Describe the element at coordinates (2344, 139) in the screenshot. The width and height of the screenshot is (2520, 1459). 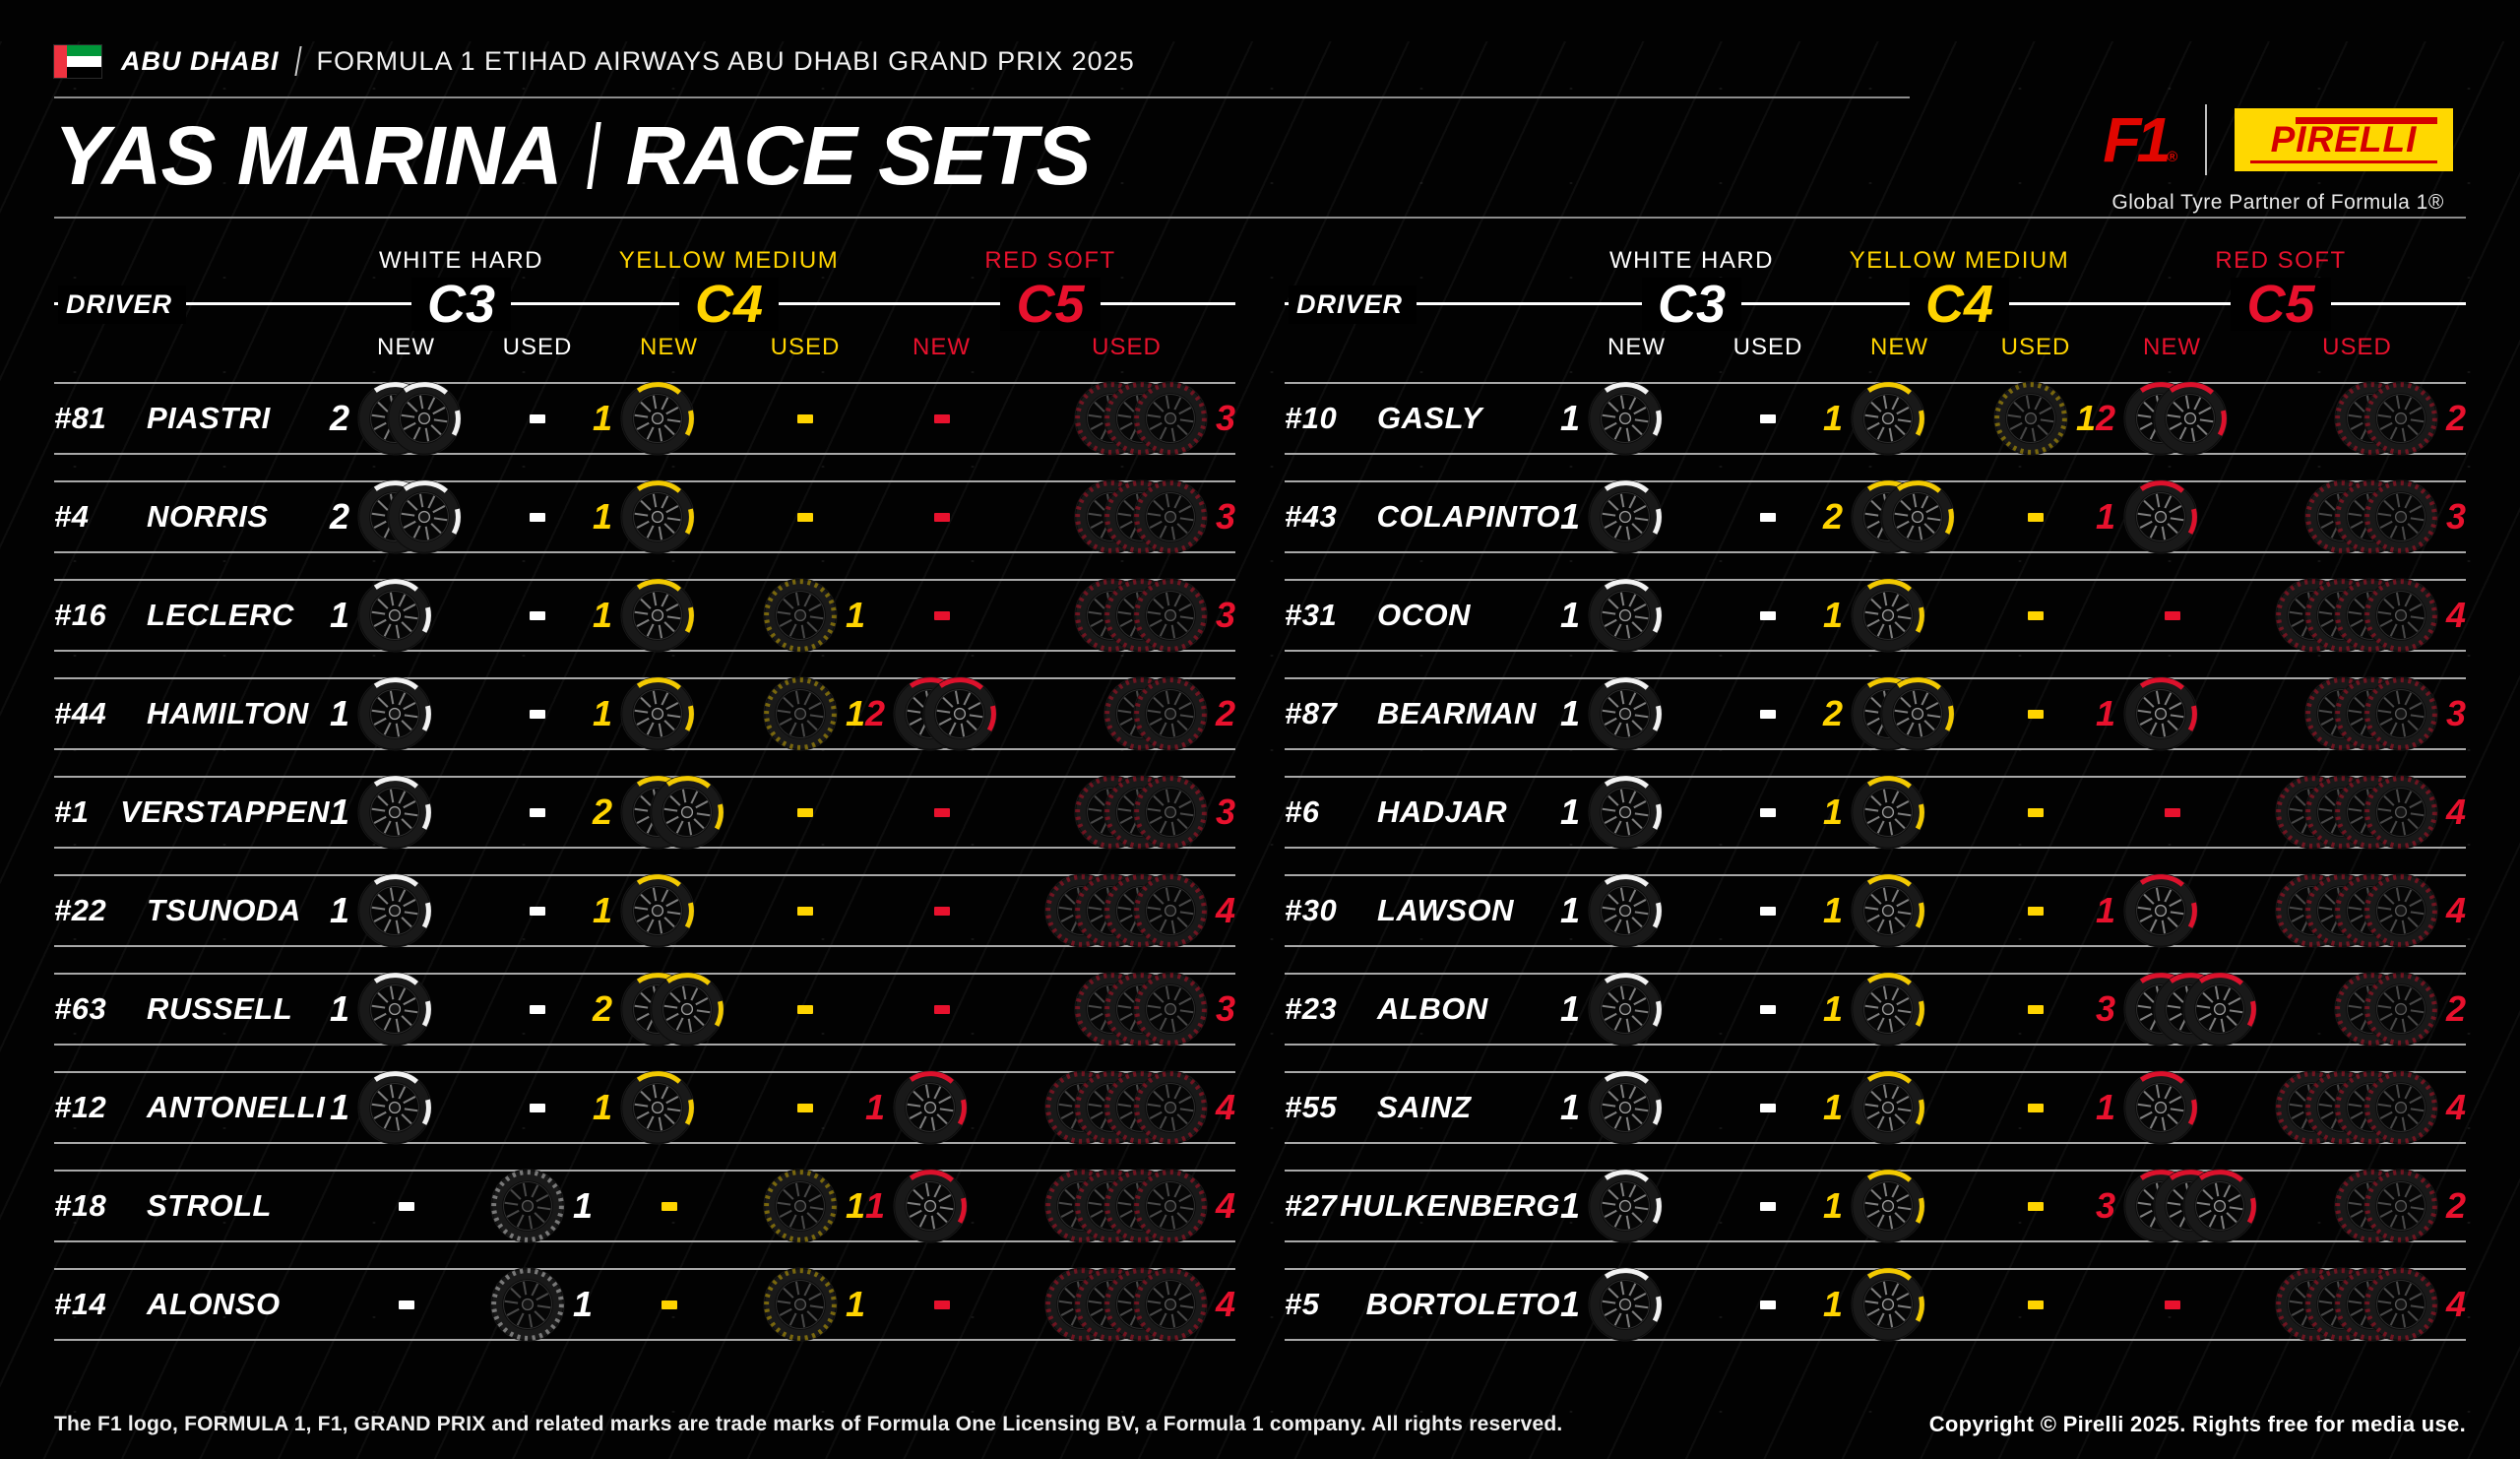
I see `pirelli-logo: PIRELLI` at that location.